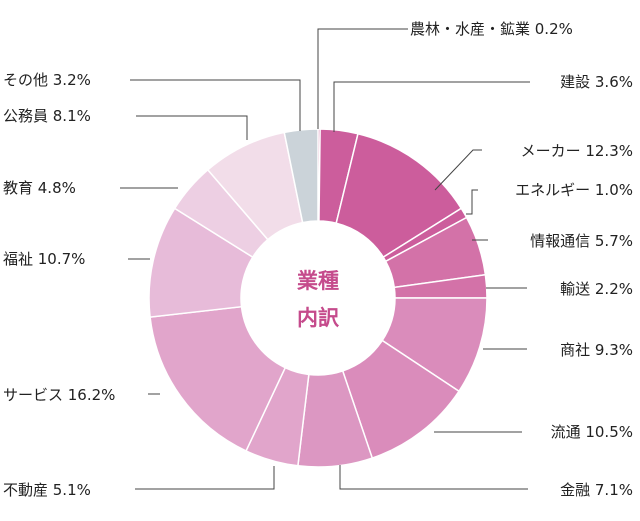 The image size is (640, 521). I want to click on slice-label-7: 商社 9.3%, so click(596, 350).